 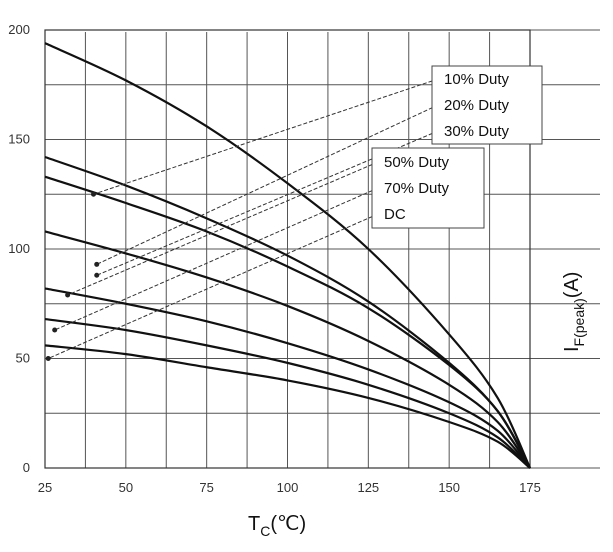 I want to click on legend-box-upper, so click(x=487, y=105).